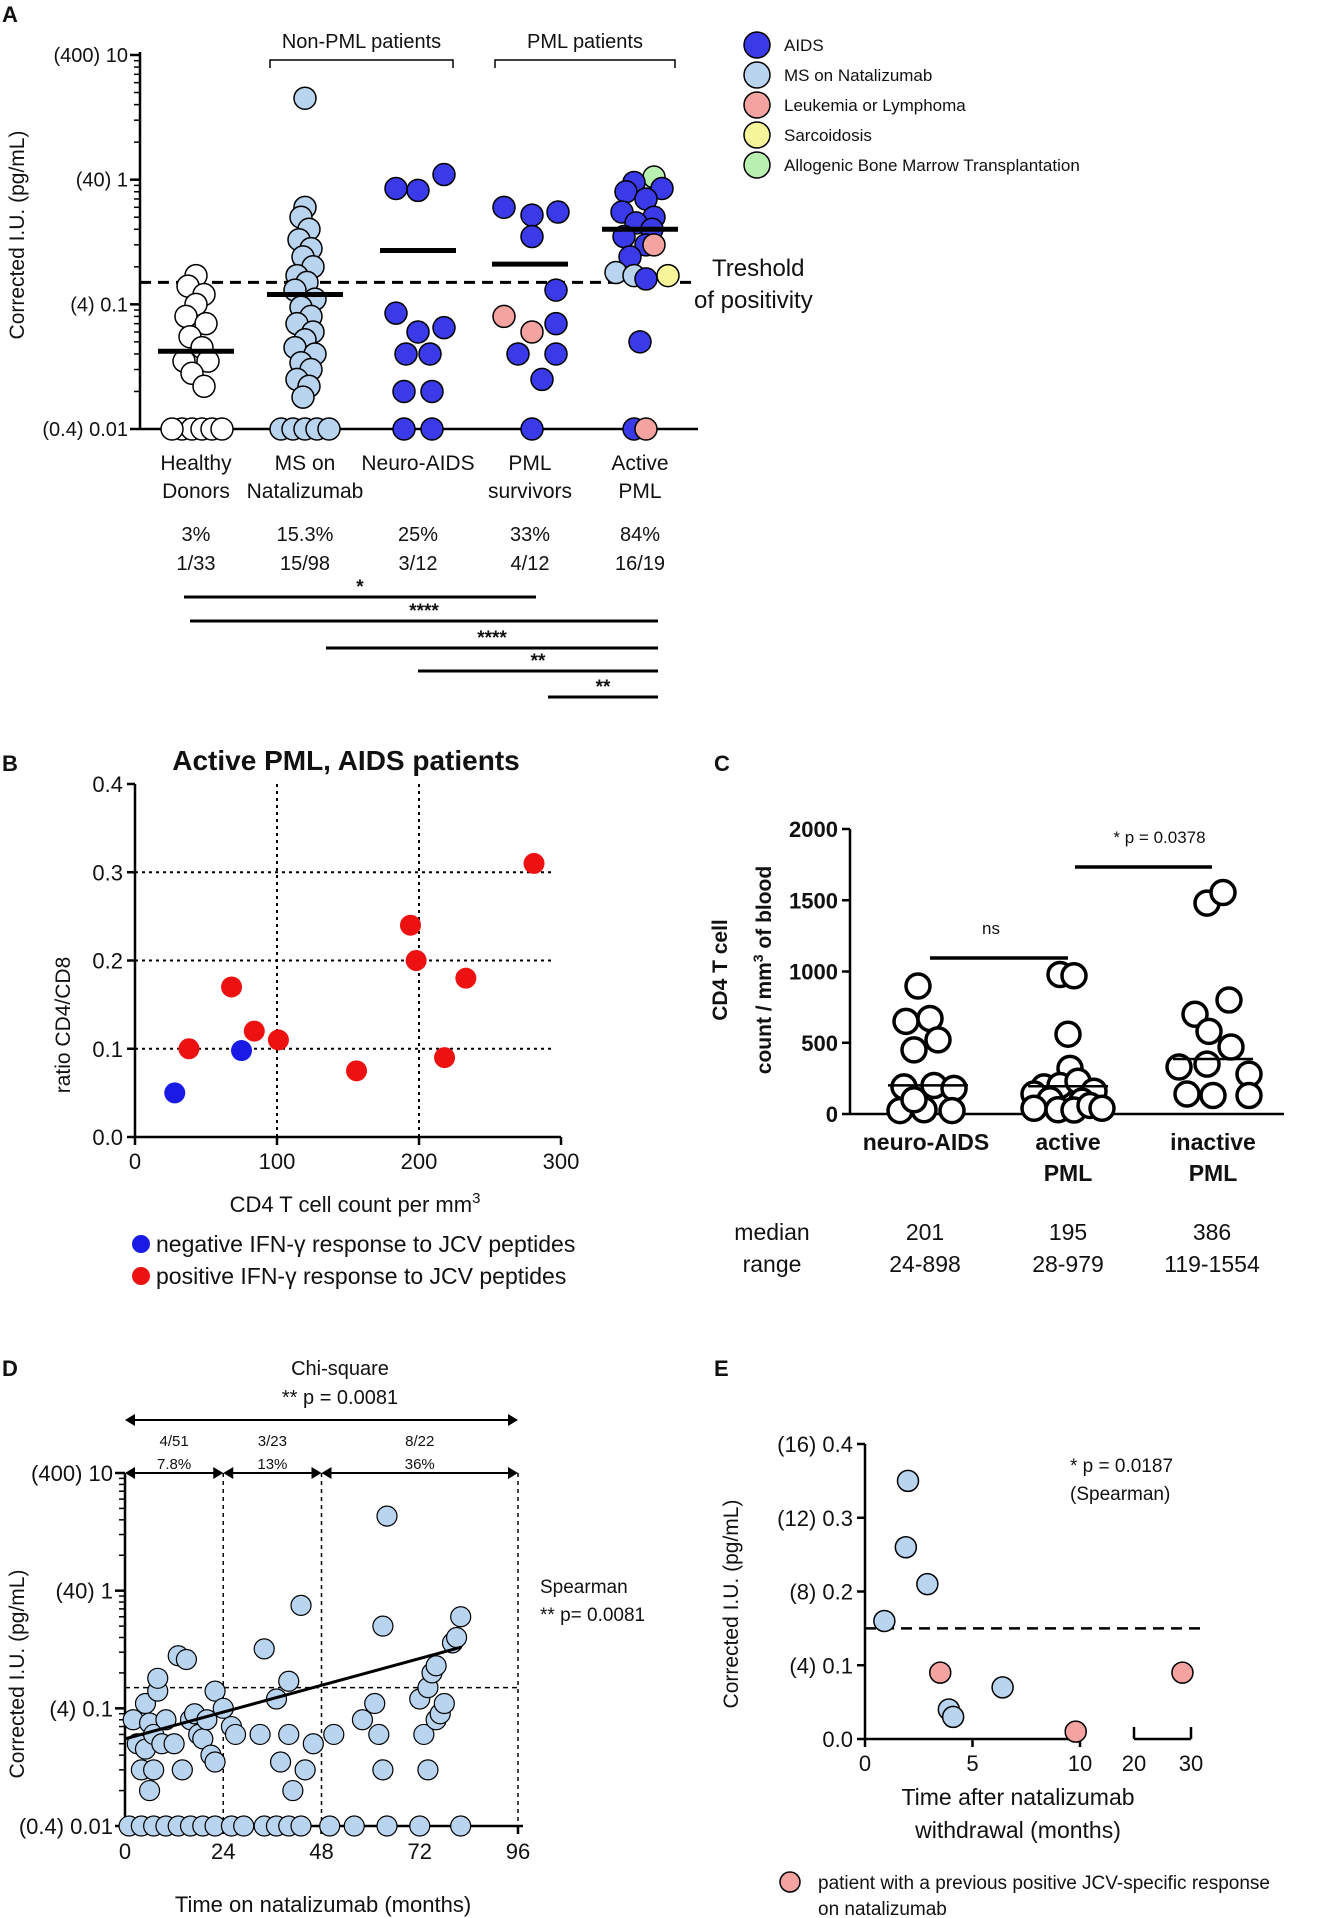 Image resolution: width=1330 pixels, height=1918 pixels. I want to click on a-significance-label: **, so click(538, 661).